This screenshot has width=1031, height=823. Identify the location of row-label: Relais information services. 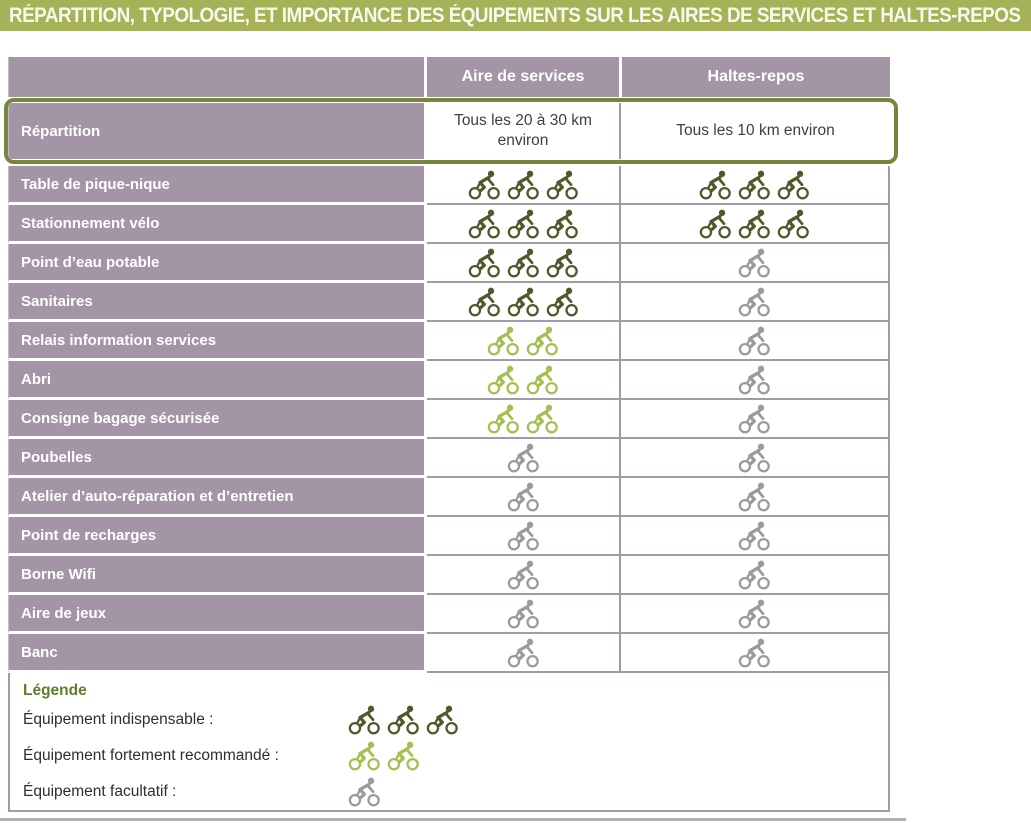
(216, 341).